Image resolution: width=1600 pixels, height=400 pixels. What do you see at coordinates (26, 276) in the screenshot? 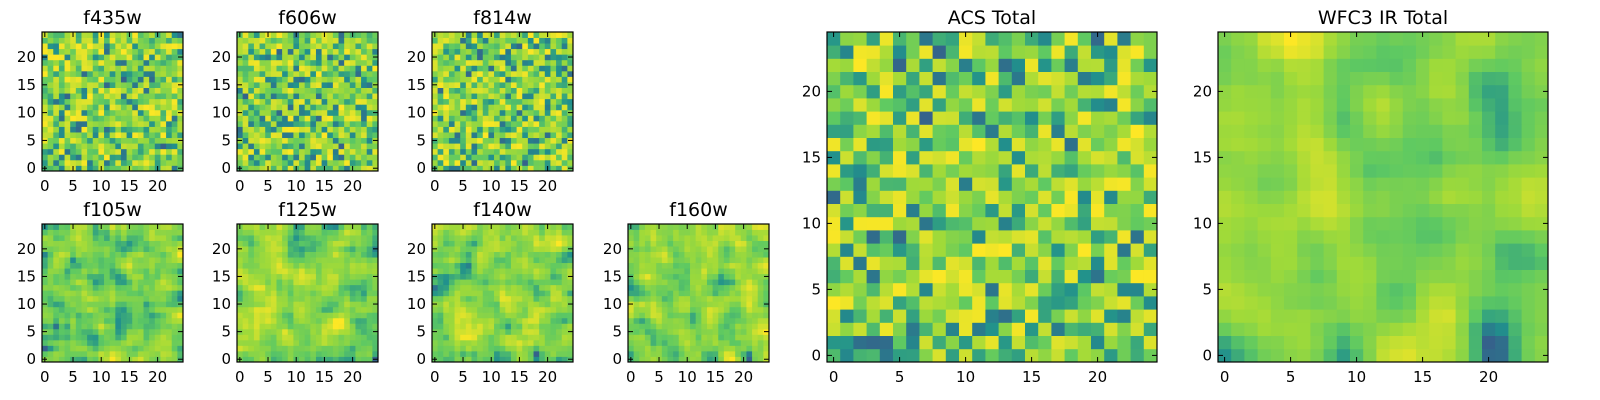
I see `y-tick-label: 15` at bounding box center [26, 276].